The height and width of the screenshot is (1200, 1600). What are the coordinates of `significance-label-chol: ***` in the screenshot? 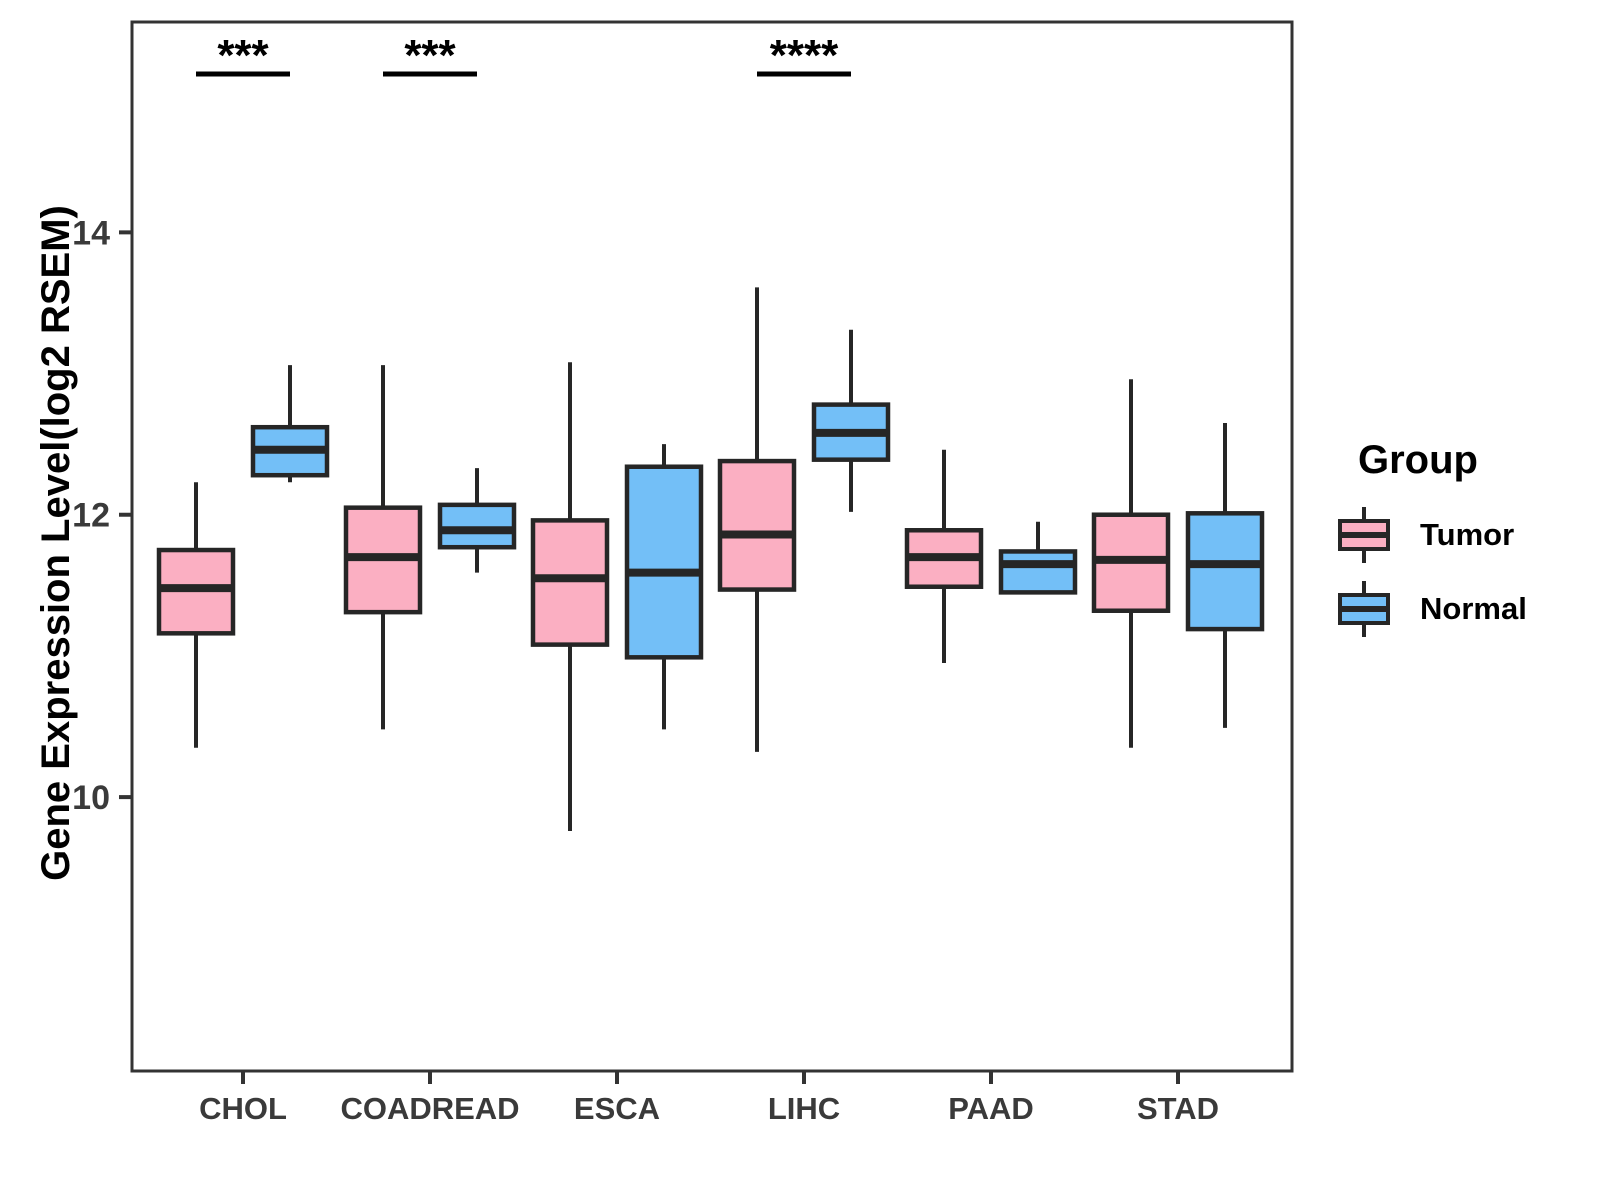 It's located at (243, 55).